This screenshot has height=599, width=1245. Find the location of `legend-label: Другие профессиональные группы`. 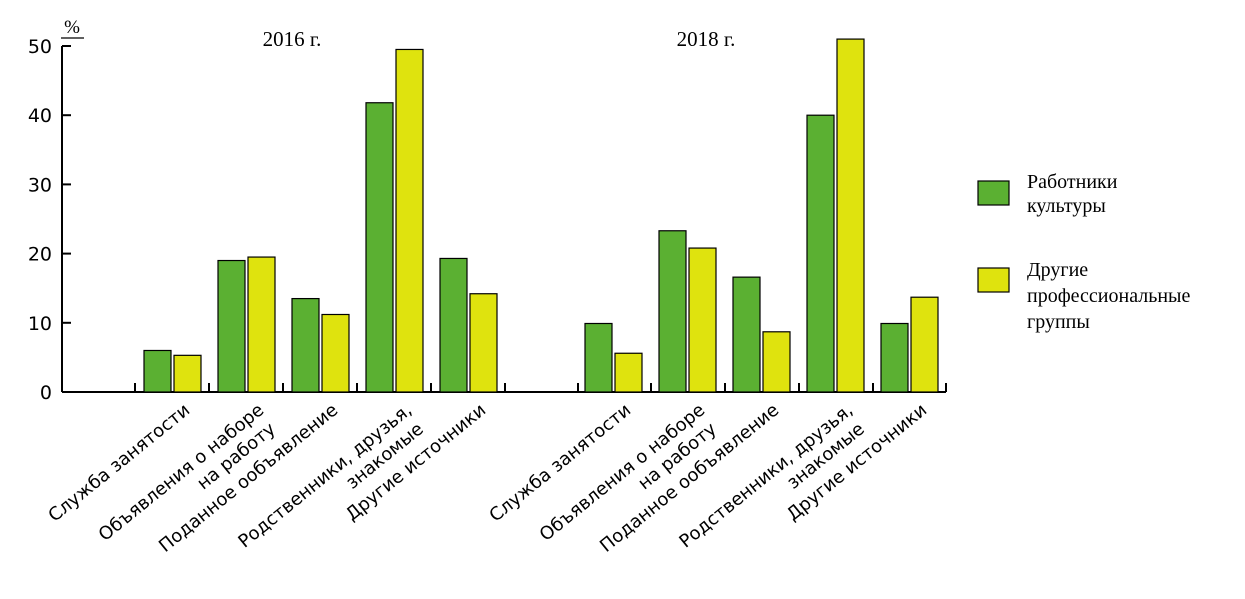

legend-label: Другие профессиональные группы is located at coordinates (1108, 296).